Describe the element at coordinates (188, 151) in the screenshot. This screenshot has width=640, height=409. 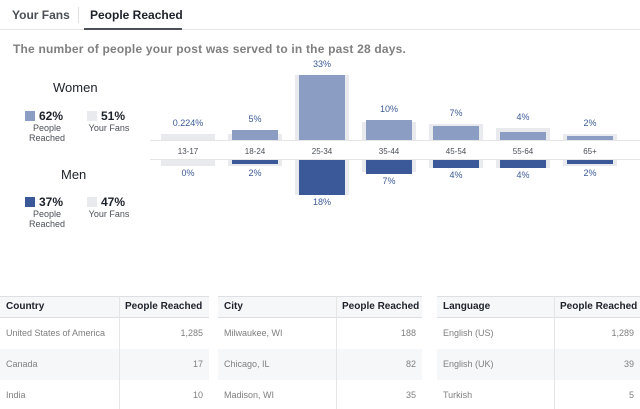
I see `age-label-13-17: 13-17` at that location.